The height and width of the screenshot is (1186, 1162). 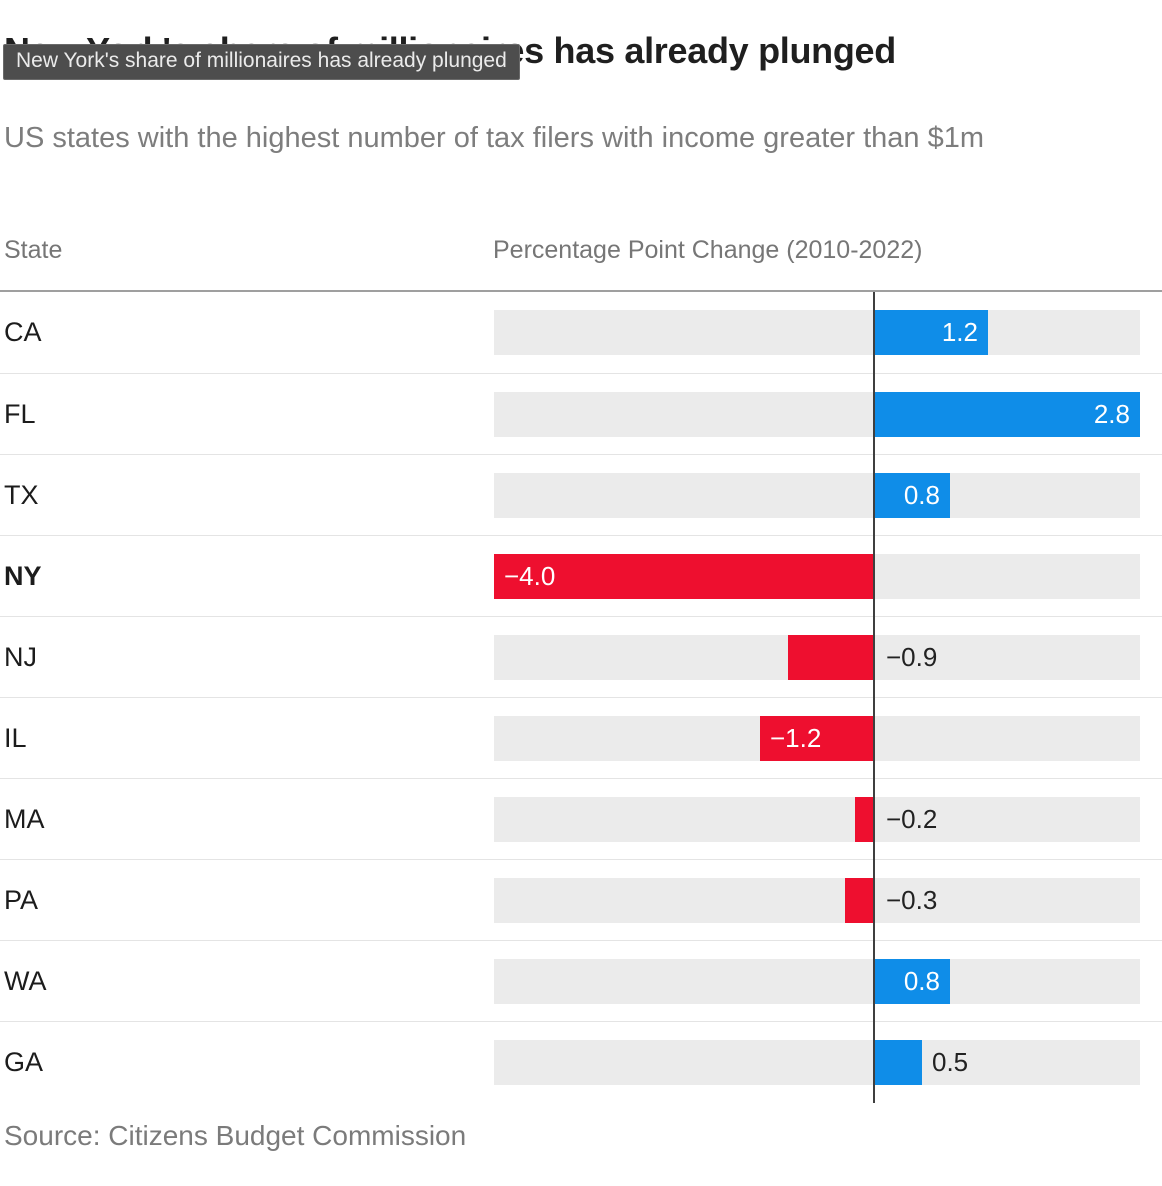 What do you see at coordinates (24, 1062) in the screenshot?
I see `state-label-ga: GA` at bounding box center [24, 1062].